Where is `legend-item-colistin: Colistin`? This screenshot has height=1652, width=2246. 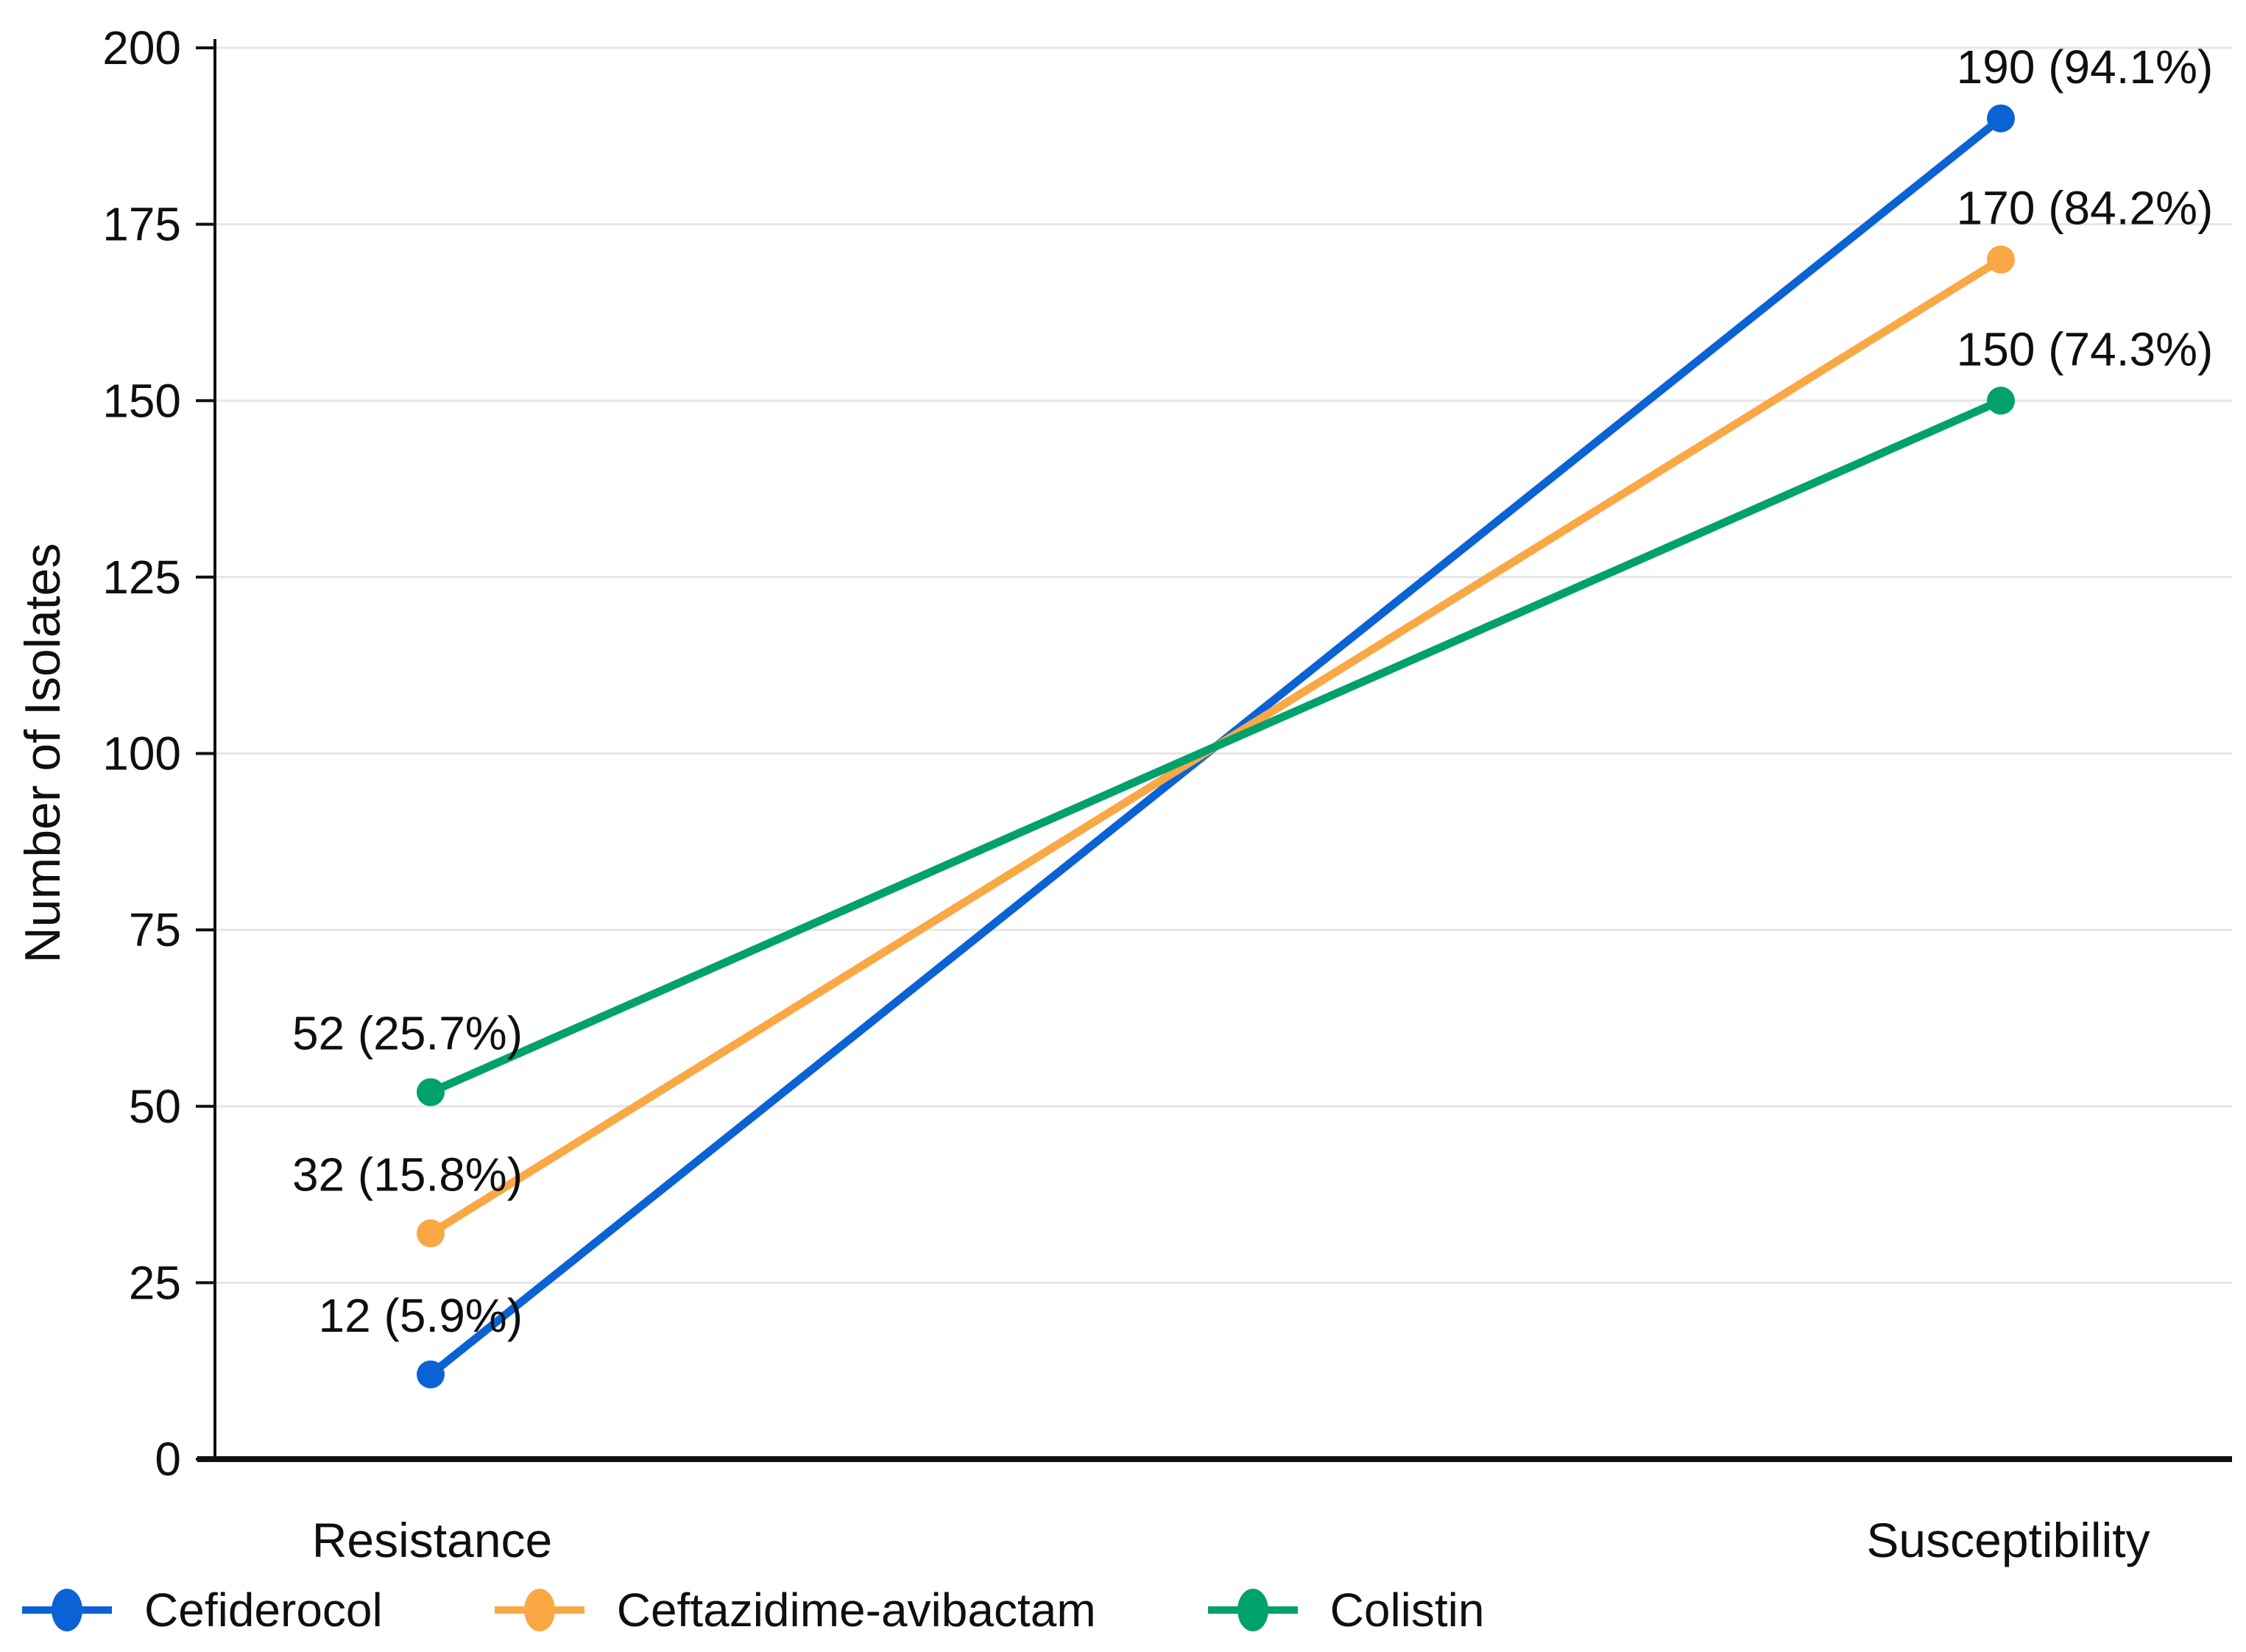 legend-item-colistin: Colistin is located at coordinates (1346, 1610).